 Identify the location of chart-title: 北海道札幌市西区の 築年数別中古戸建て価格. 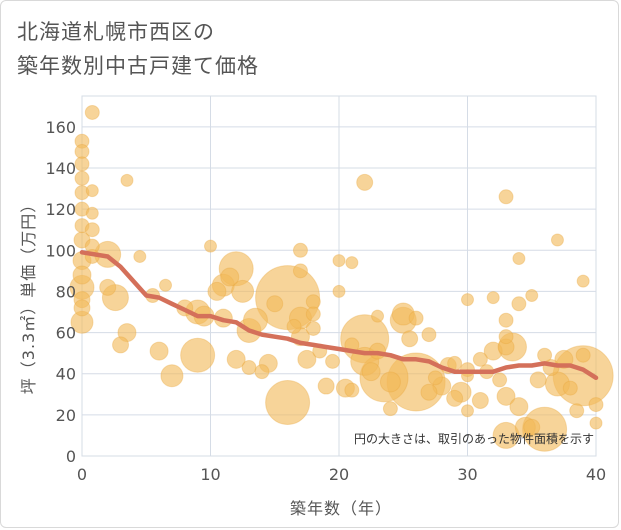
(138, 49).